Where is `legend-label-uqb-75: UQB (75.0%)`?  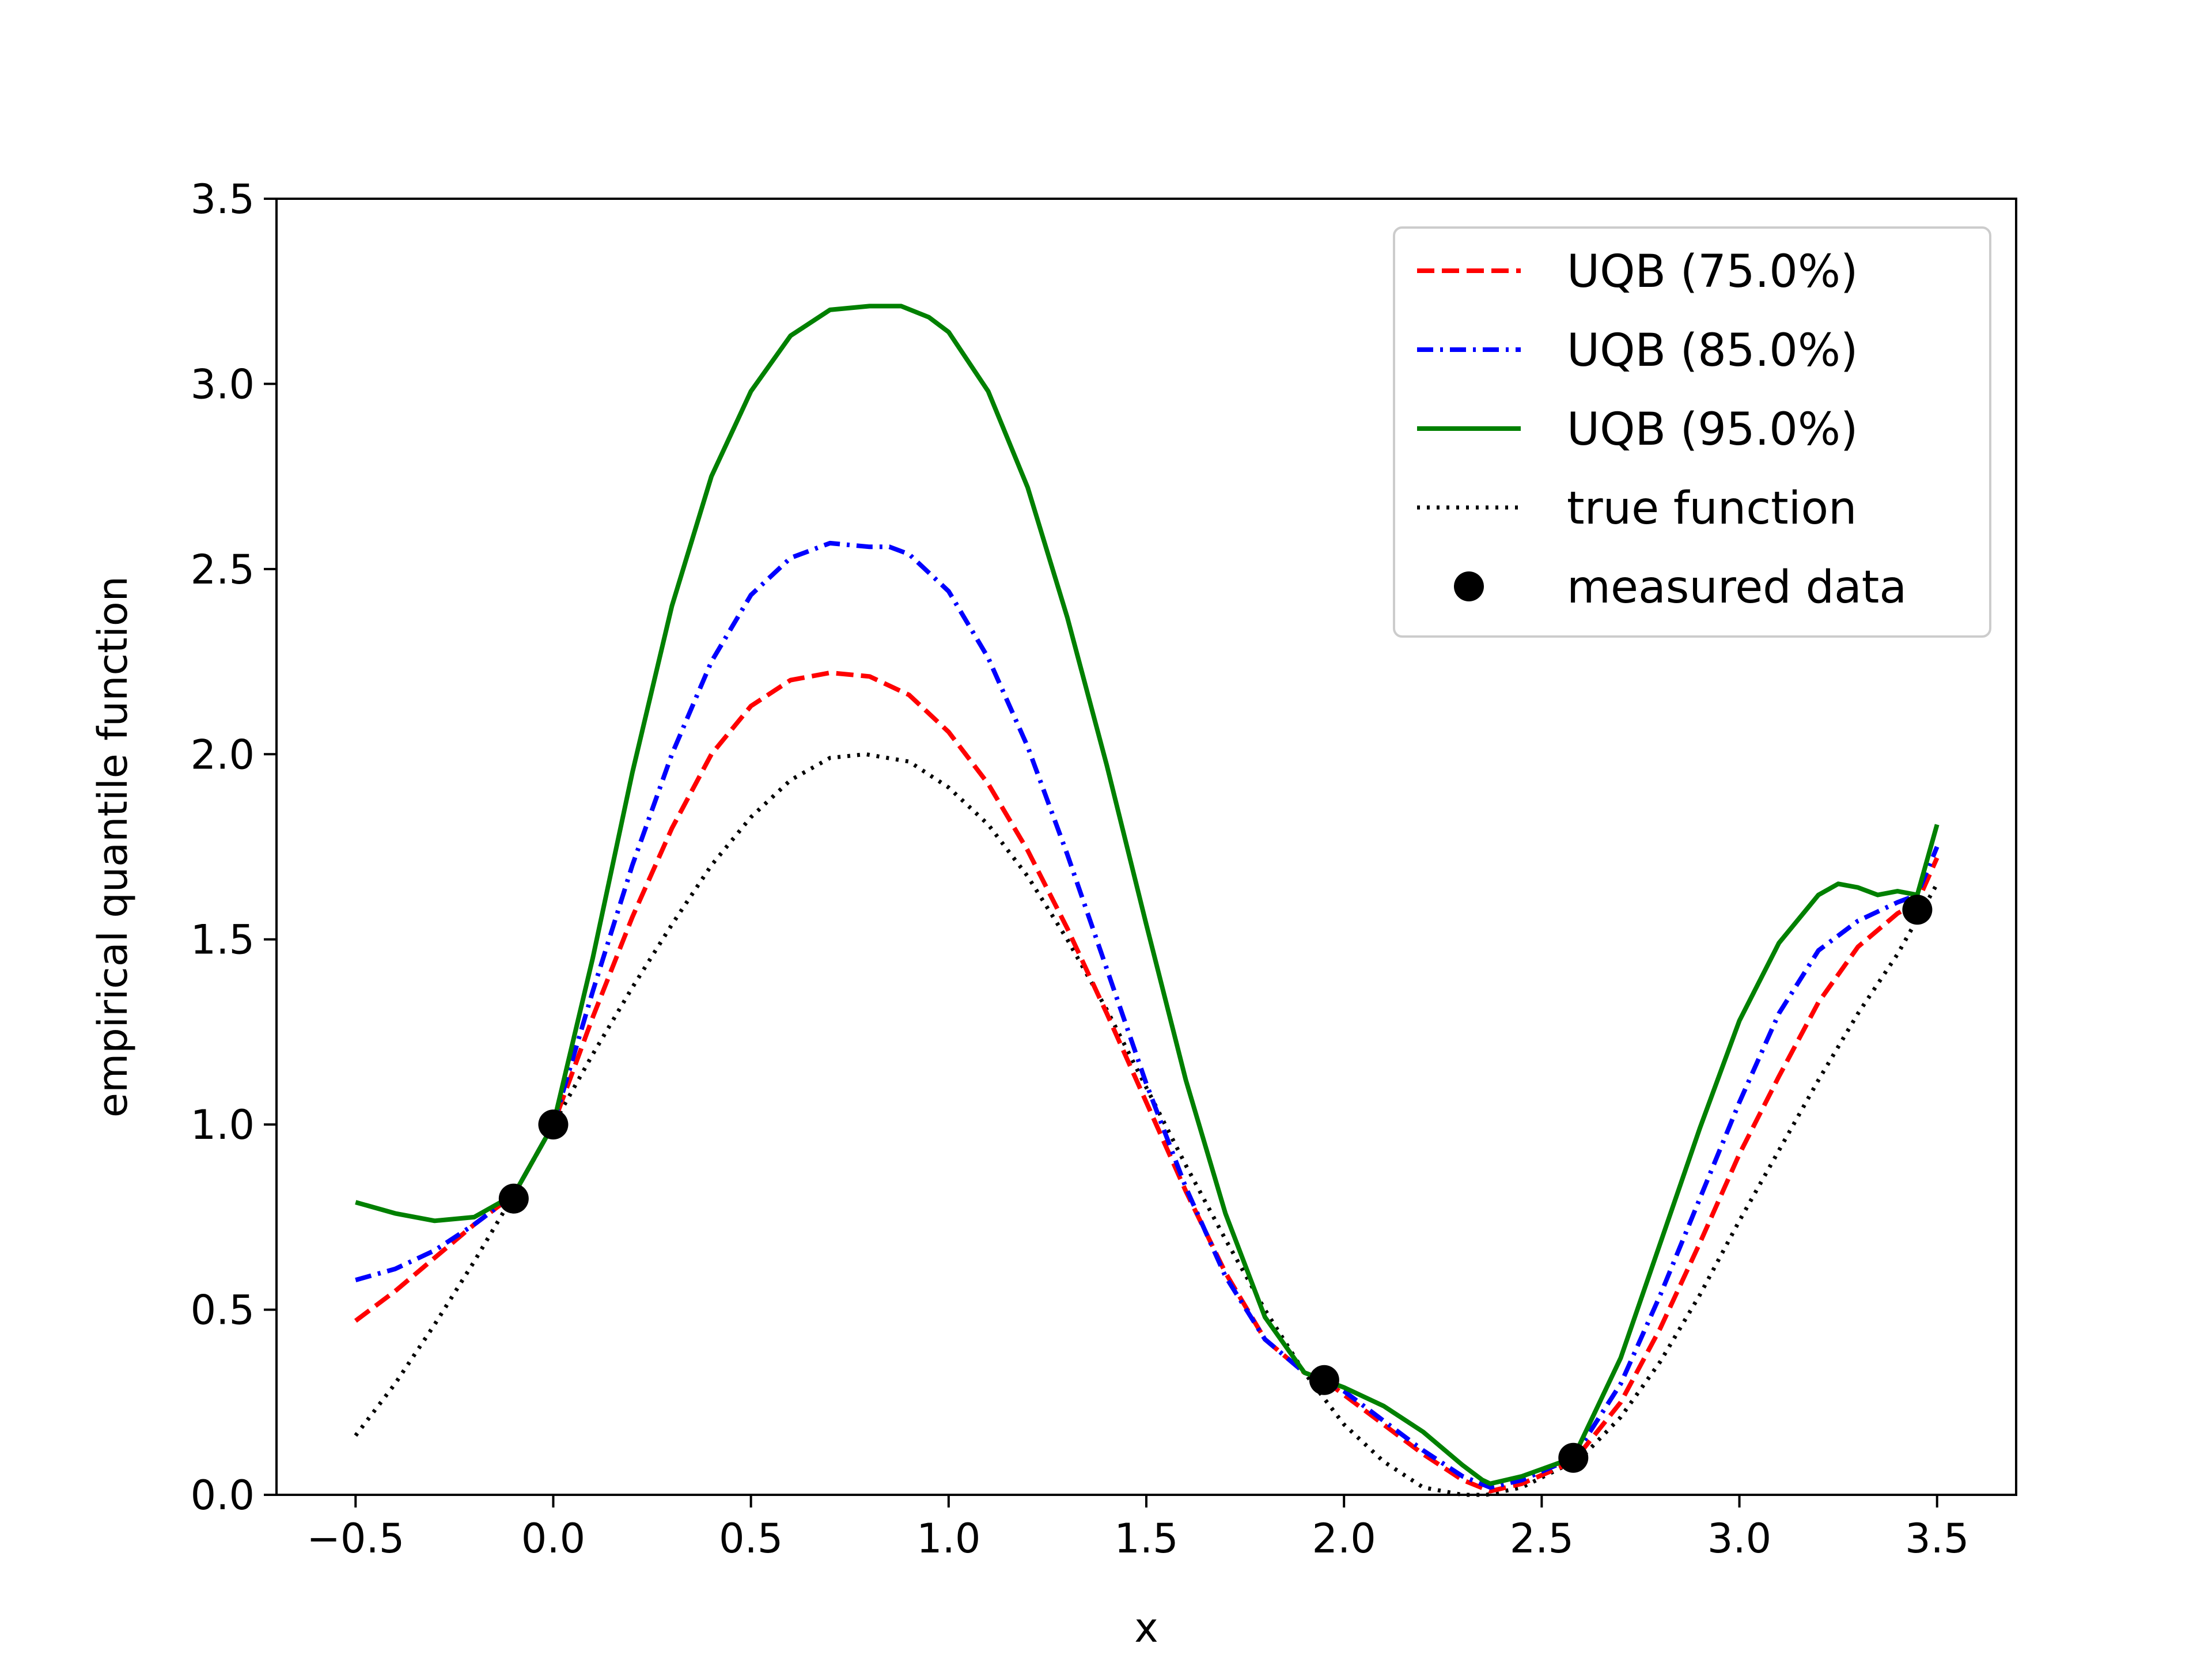 legend-label-uqb-75: UQB (75.0%) is located at coordinates (1712, 272).